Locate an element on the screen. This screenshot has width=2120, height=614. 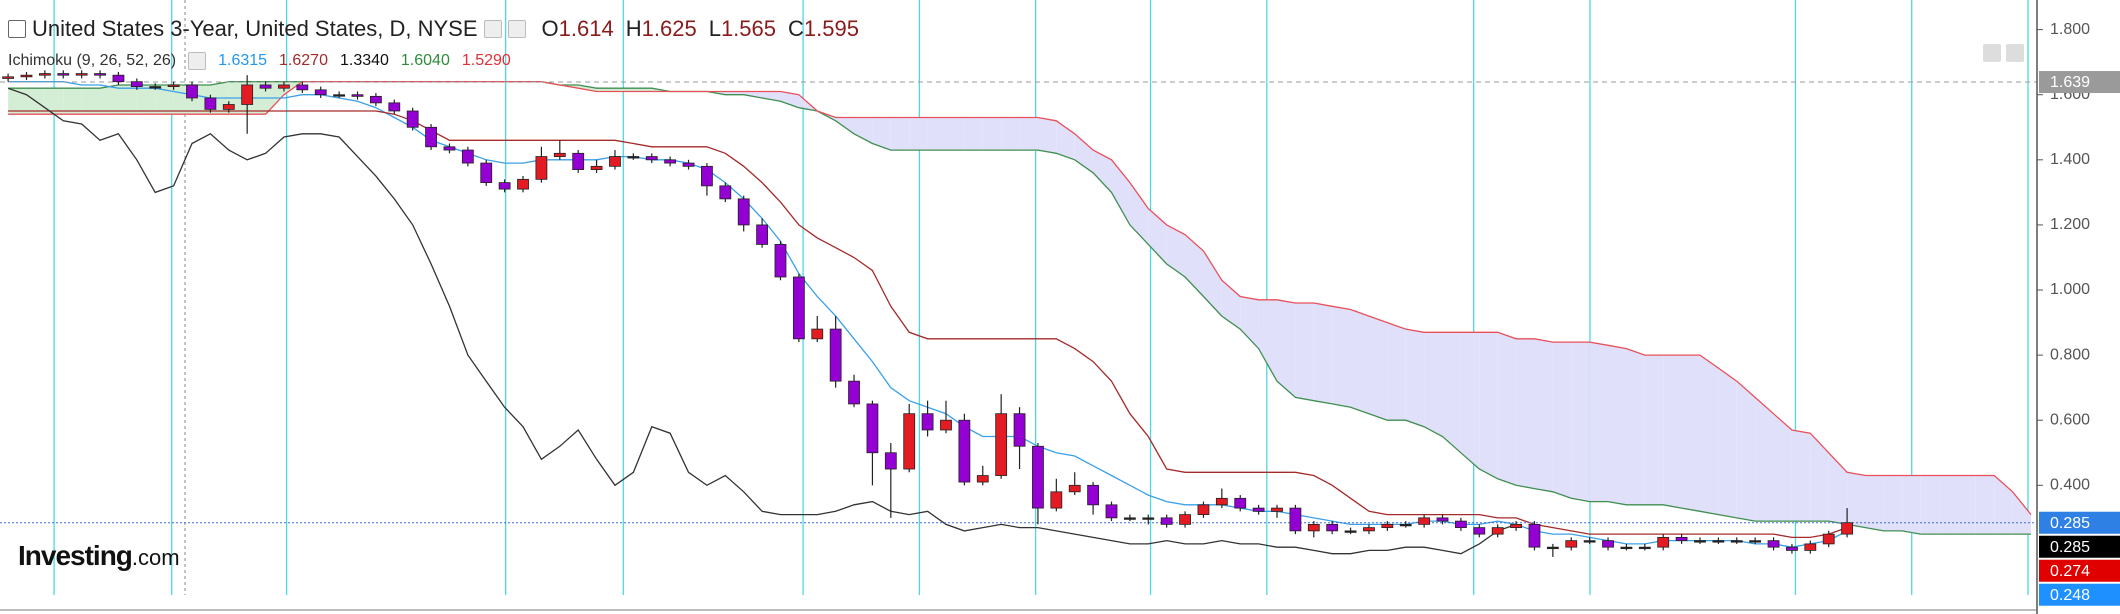
y-tick-label: 1.200 is located at coordinates (2070, 224).